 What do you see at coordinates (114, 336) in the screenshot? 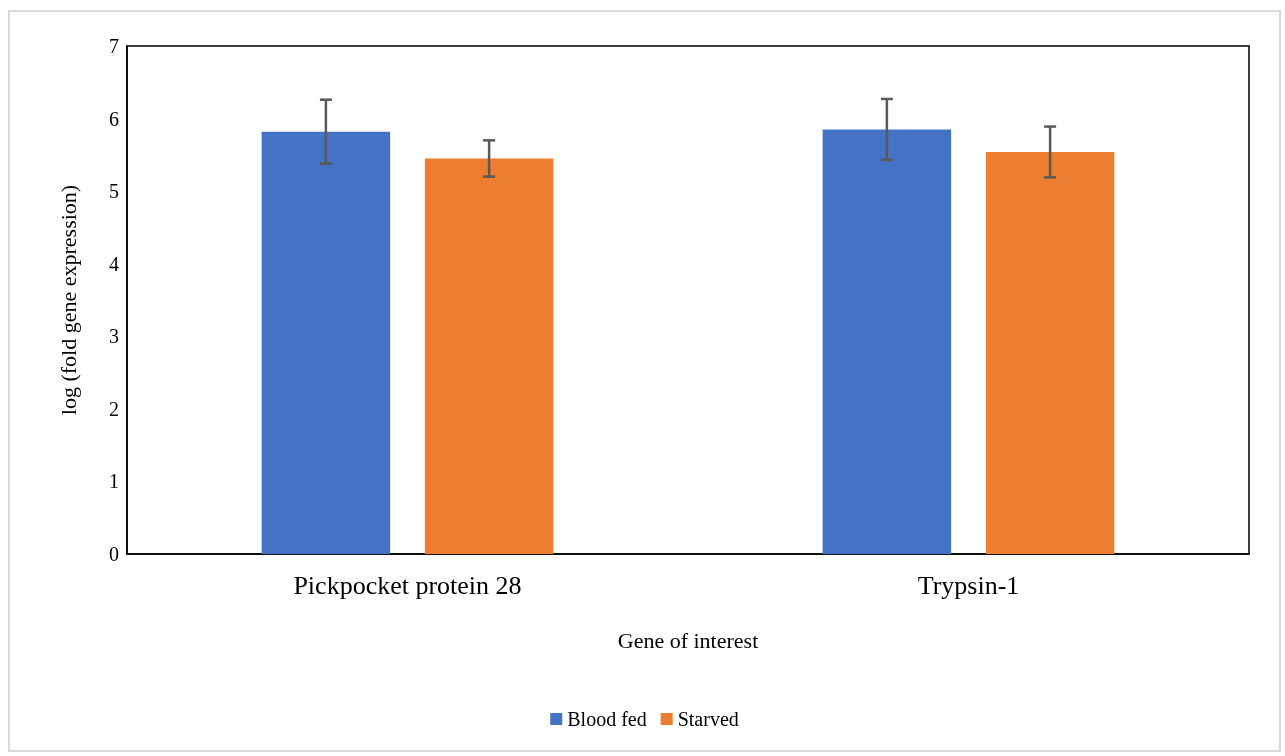
I see `y-tick-label: 3` at bounding box center [114, 336].